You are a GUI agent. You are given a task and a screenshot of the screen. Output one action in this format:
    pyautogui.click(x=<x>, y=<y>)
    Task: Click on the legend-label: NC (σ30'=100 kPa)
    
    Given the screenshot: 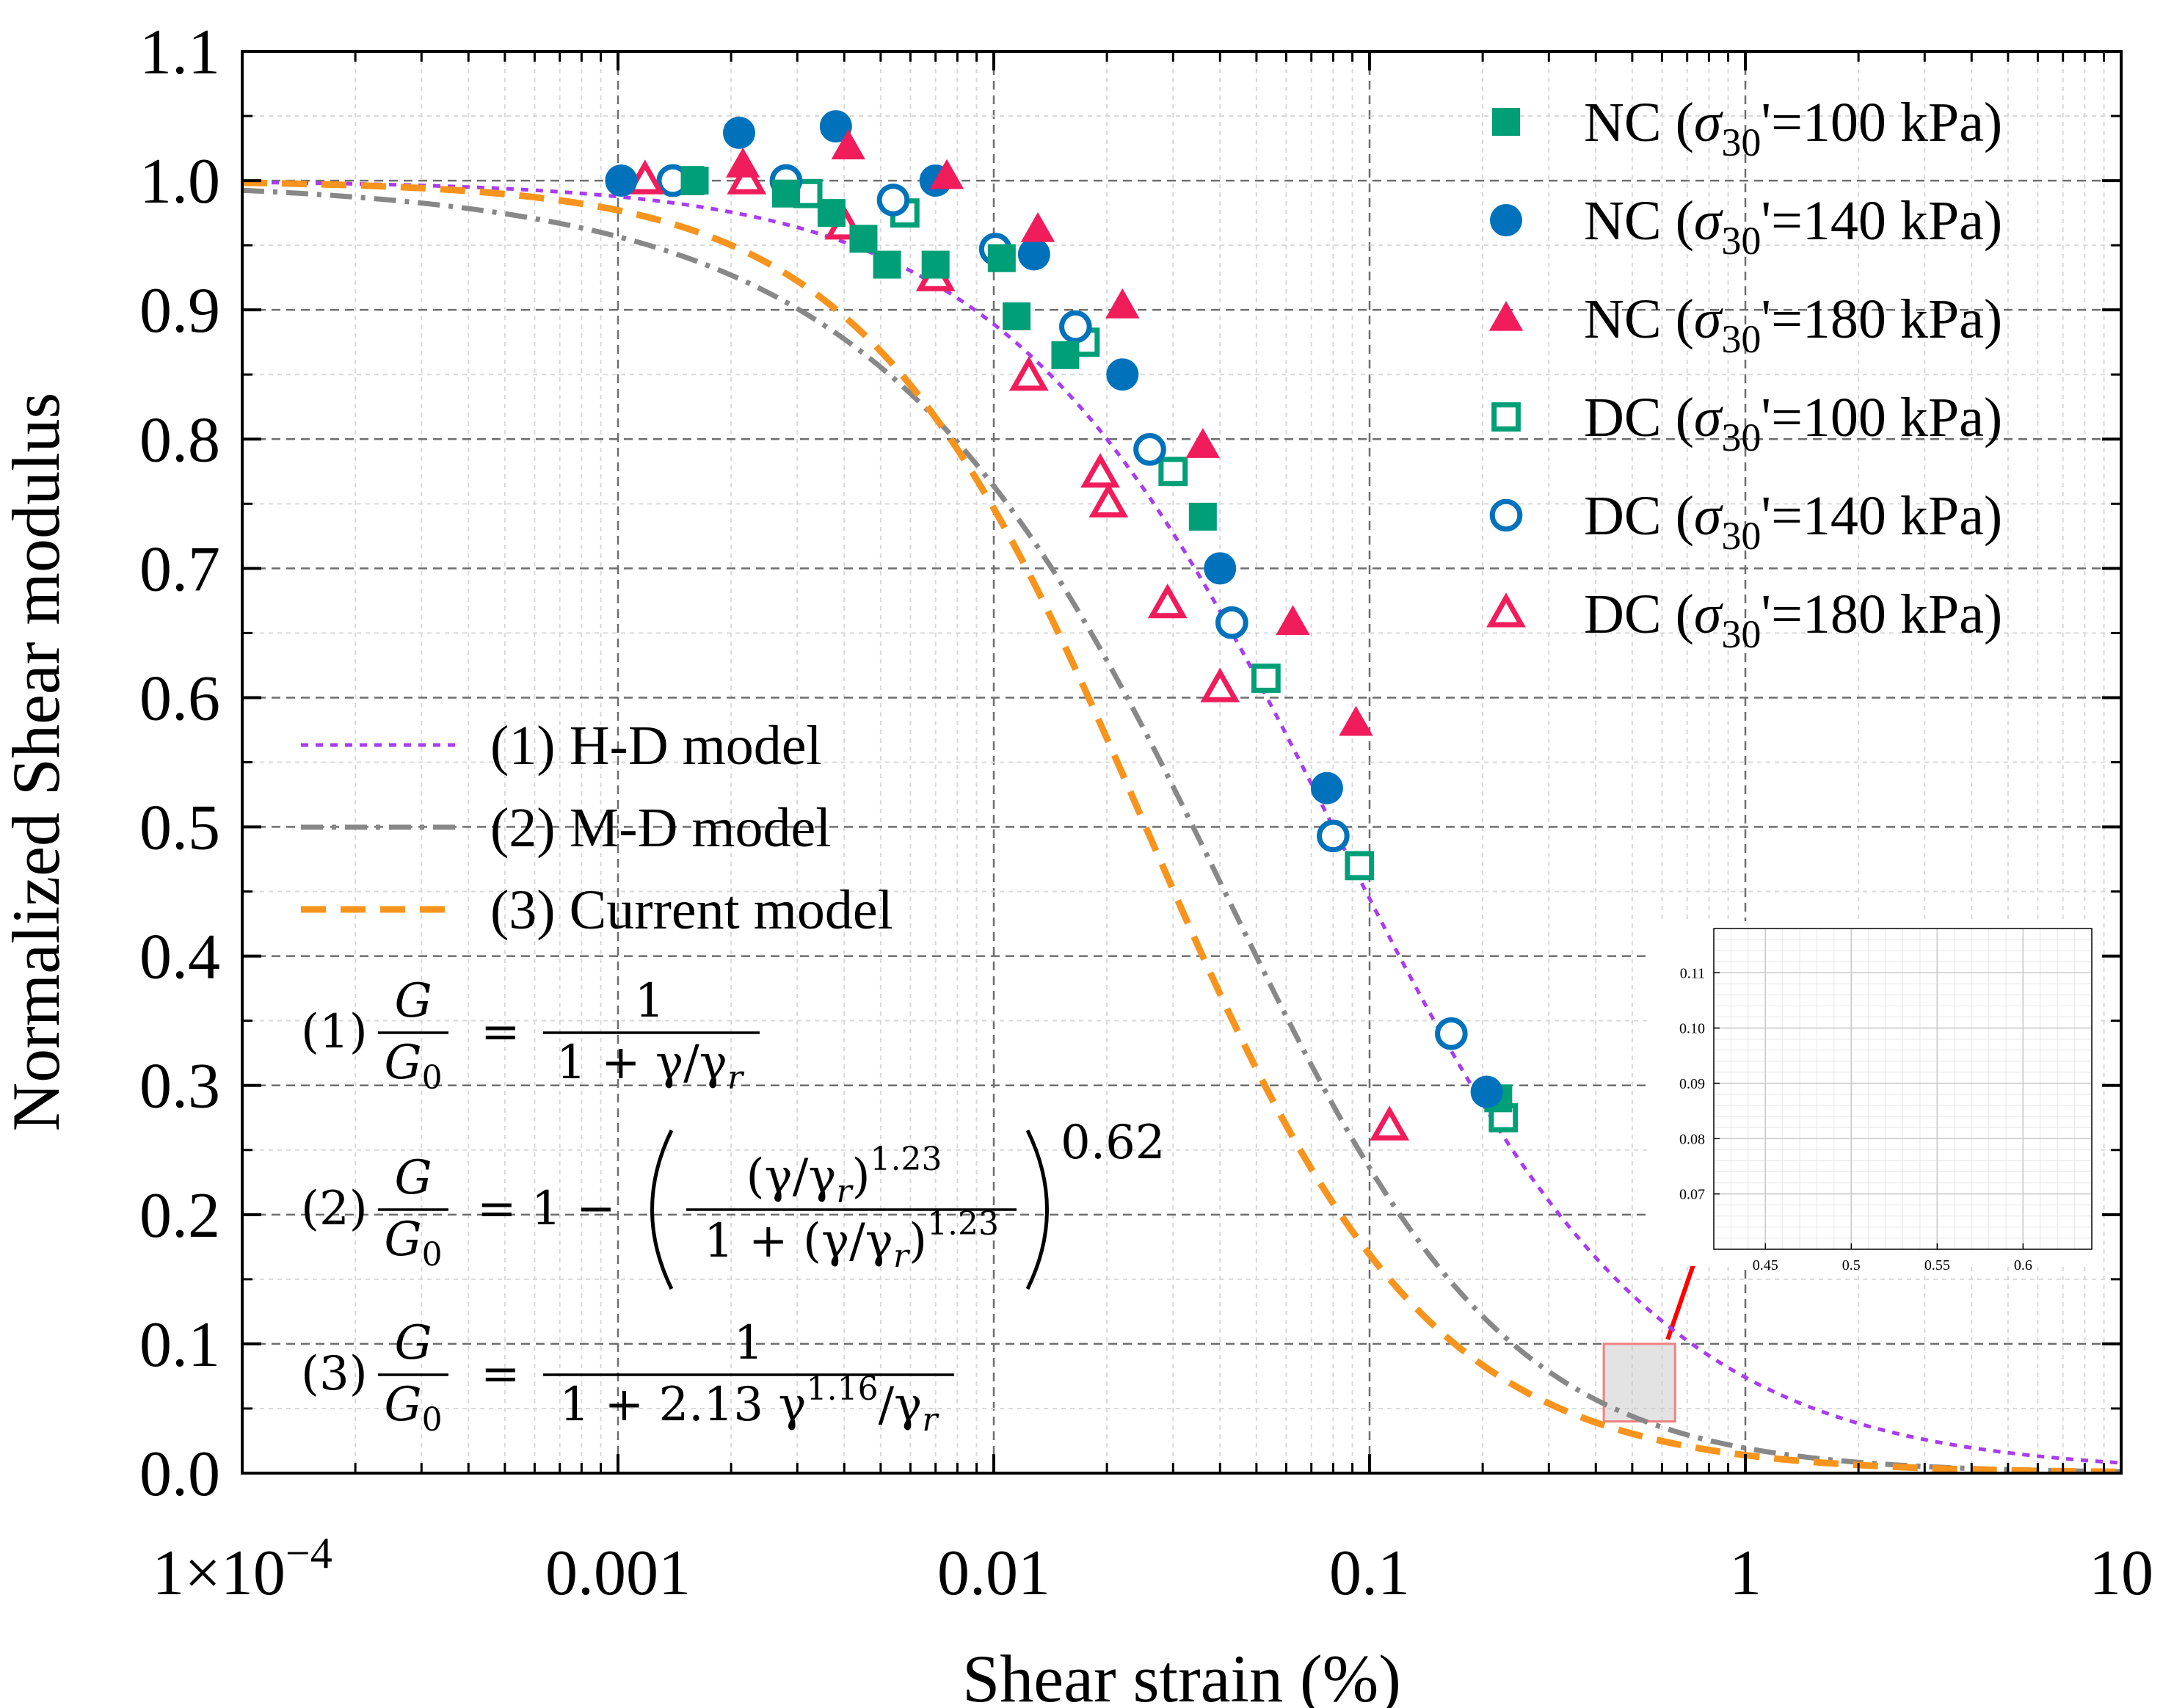 What is the action you would take?
    pyautogui.click(x=1793, y=128)
    